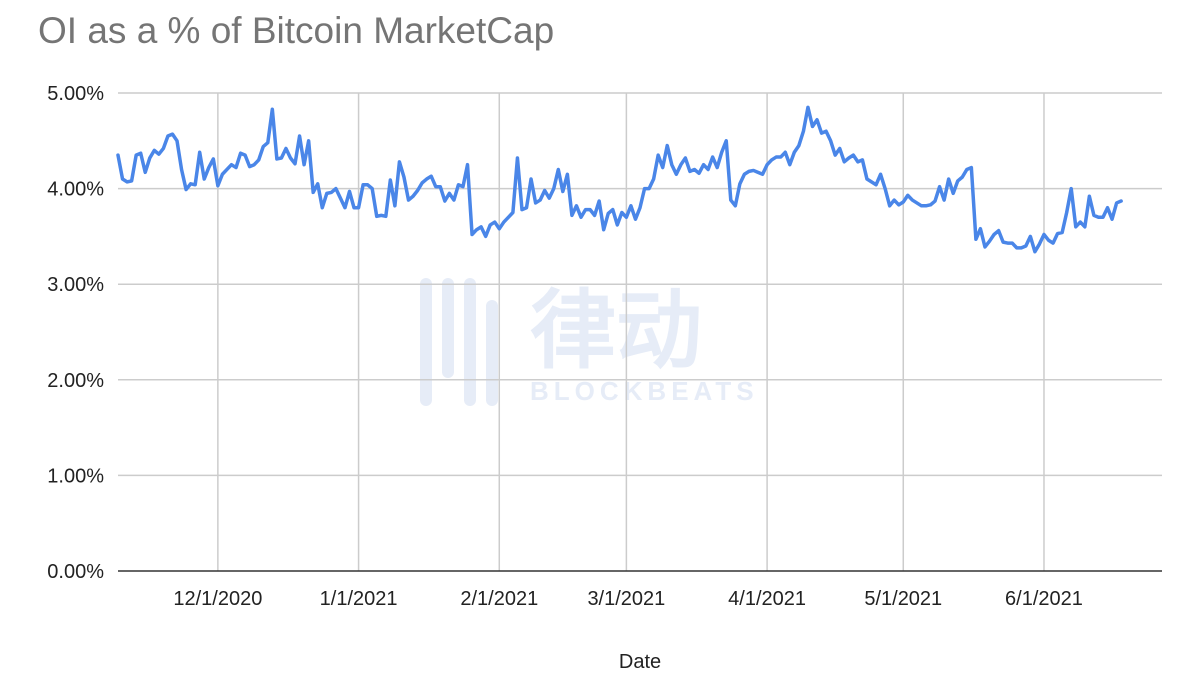 This screenshot has width=1200, height=682. What do you see at coordinates (767, 599) in the screenshot?
I see `x-tick-label: 4/1/2021` at bounding box center [767, 599].